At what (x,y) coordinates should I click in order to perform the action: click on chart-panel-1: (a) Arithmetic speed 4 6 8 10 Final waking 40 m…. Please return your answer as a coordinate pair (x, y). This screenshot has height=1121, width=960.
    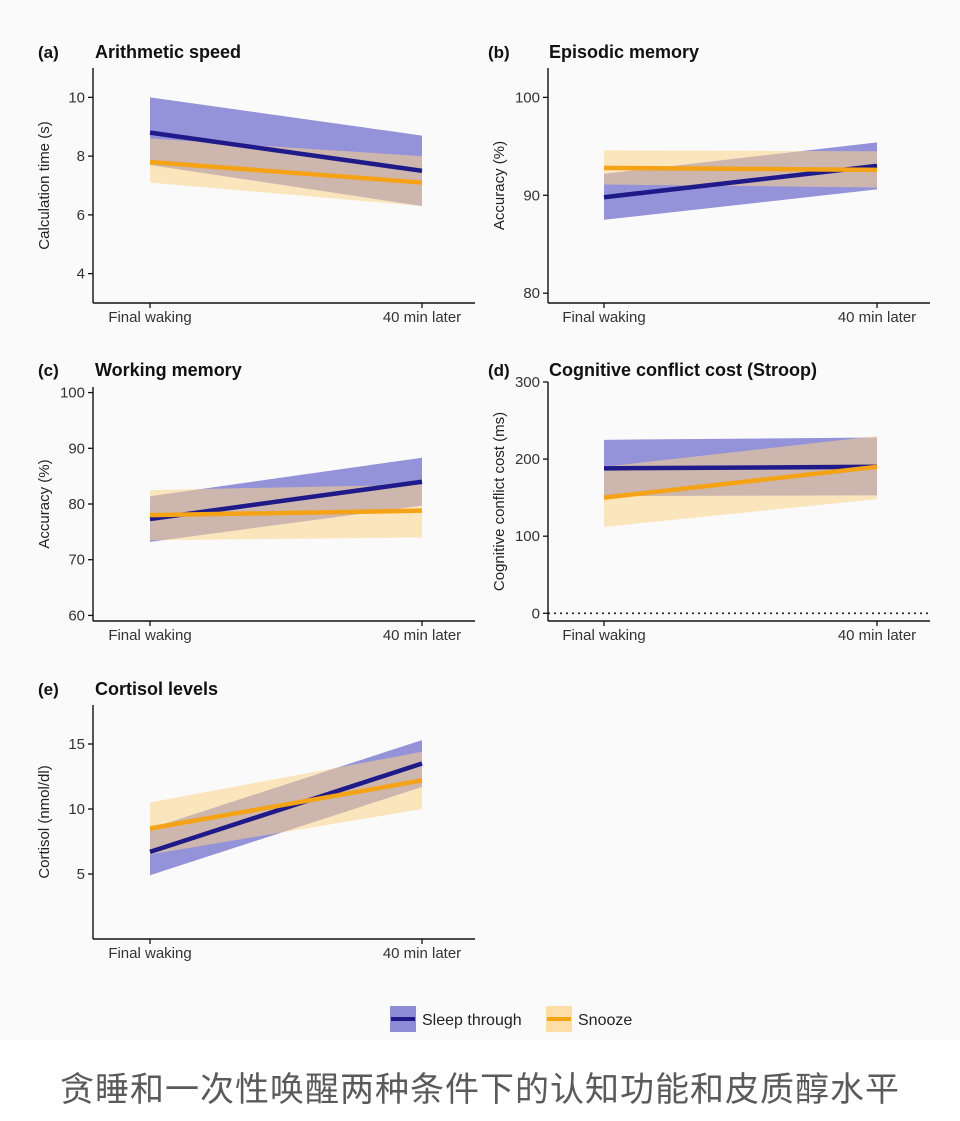
    Looking at the image, I should click on (255, 184).